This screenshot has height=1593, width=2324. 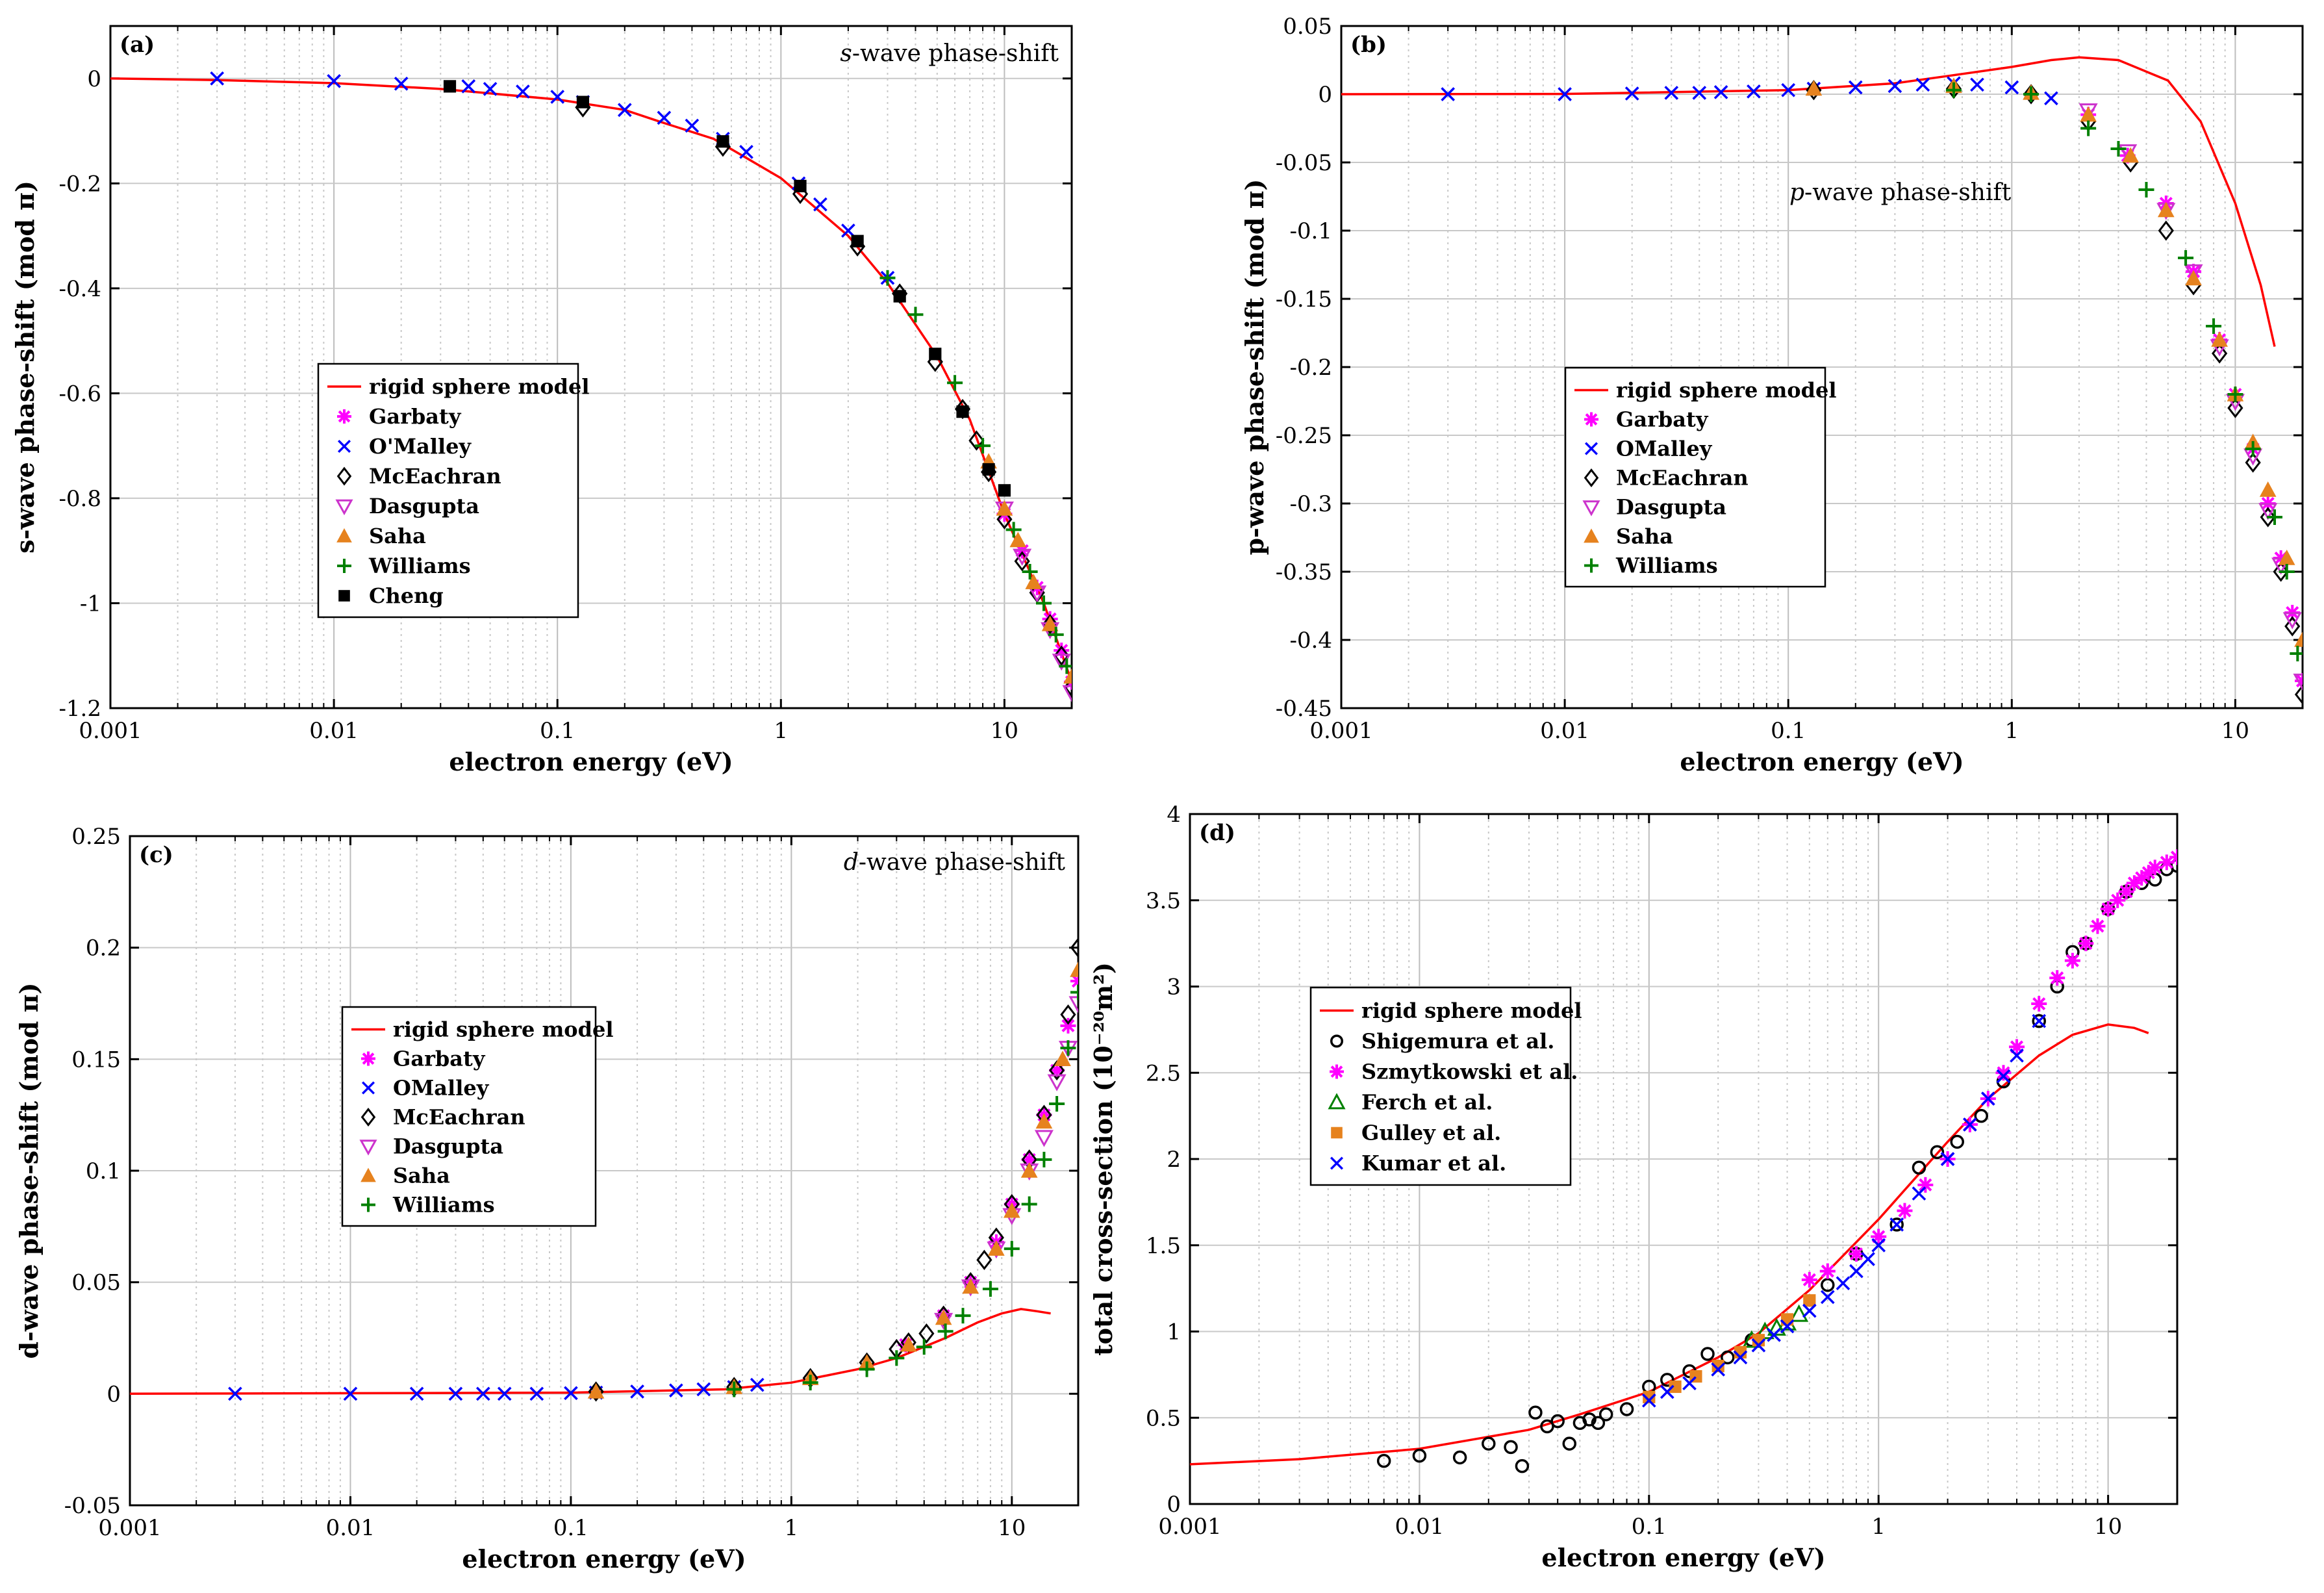 I want to click on legend-item: Ferch et al., so click(x=1411, y=1102).